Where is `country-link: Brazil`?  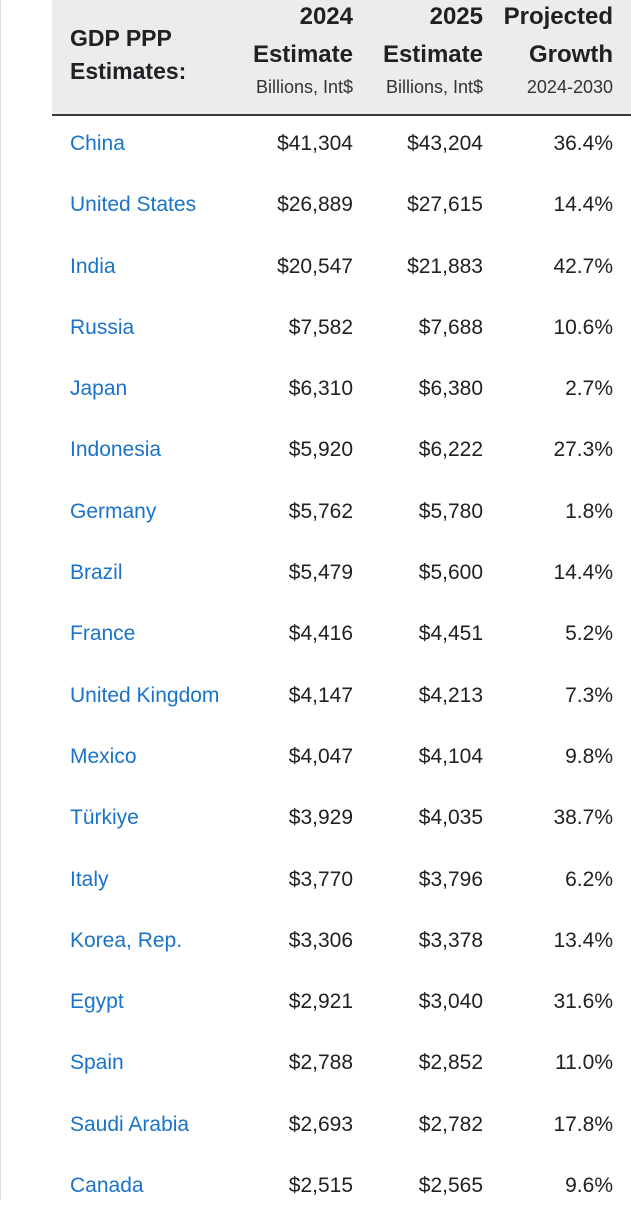
country-link: Brazil is located at coordinates (96, 573).